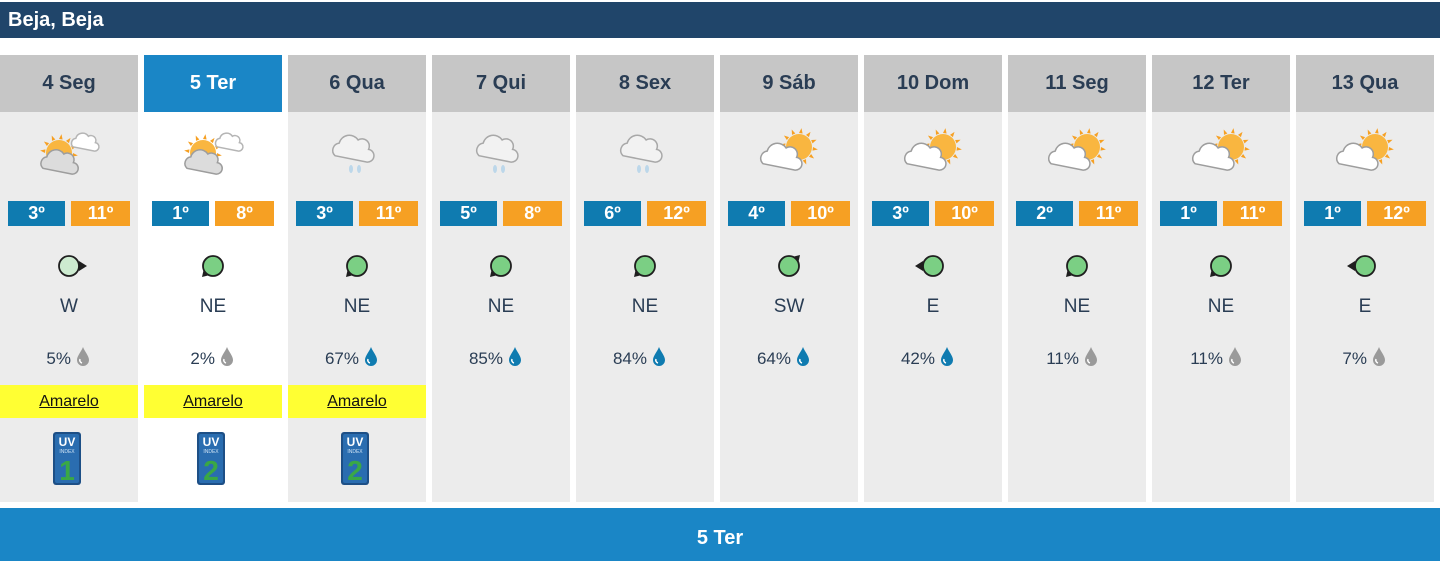  What do you see at coordinates (629, 358) in the screenshot?
I see `precipitation-probability: 84%` at bounding box center [629, 358].